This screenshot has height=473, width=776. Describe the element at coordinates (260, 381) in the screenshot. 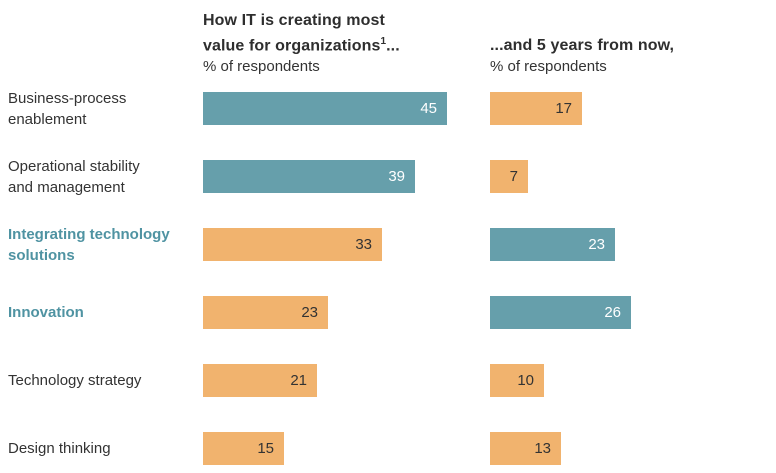

I see `bar-now: 21` at that location.